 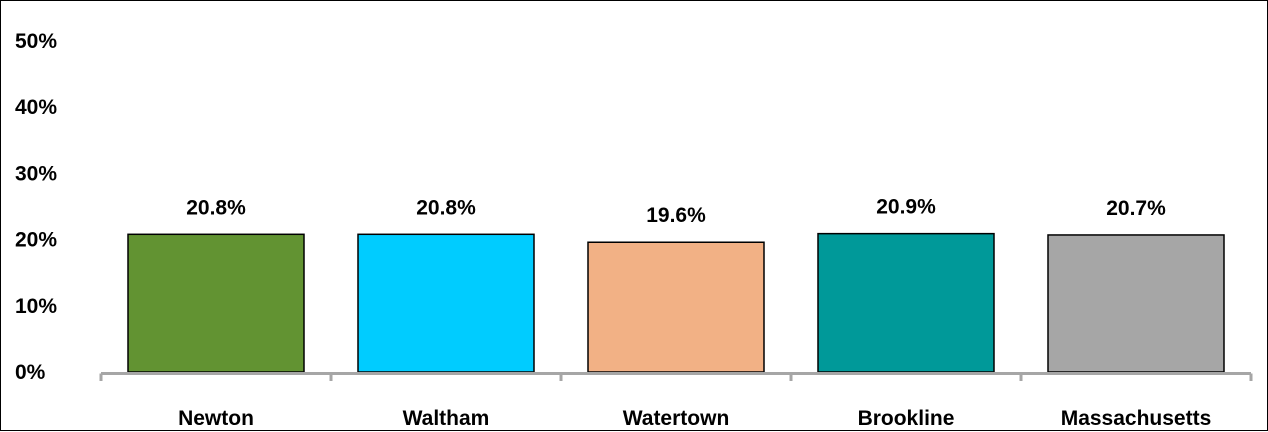 What do you see at coordinates (676, 215) in the screenshot?
I see `data-label-watertown: 19.6%` at bounding box center [676, 215].